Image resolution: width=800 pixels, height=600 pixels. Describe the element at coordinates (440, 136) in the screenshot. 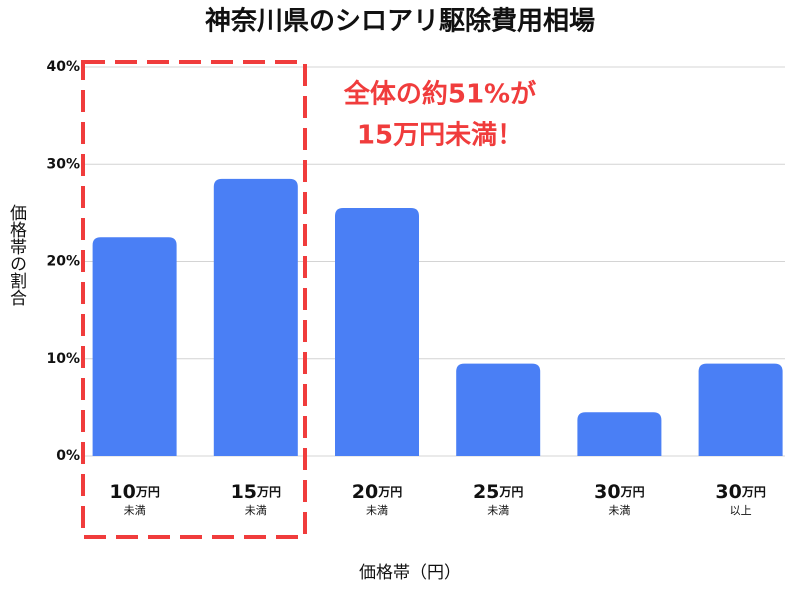

I see `annotation: 15万円未満！` at that location.